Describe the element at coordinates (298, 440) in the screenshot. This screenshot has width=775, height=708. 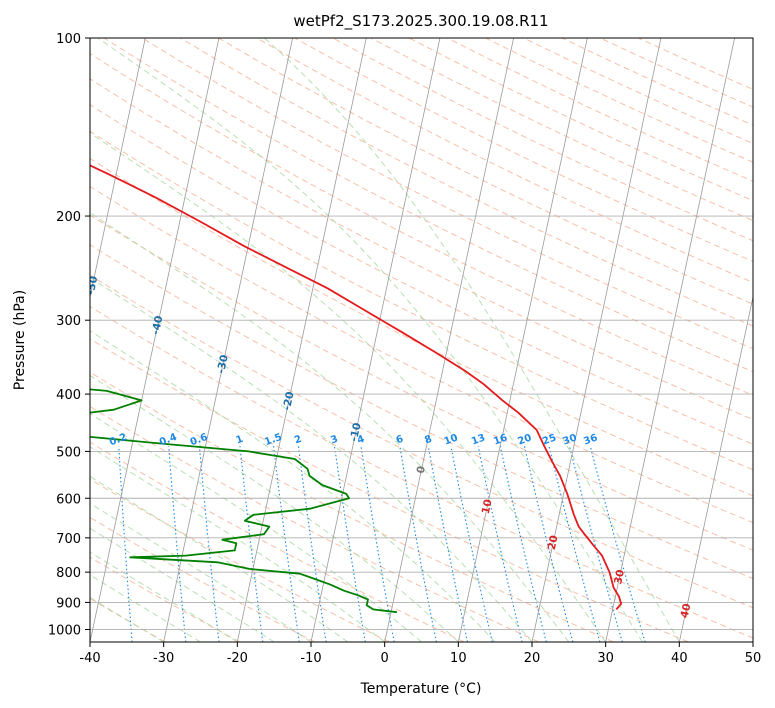
I see `mixing-ratio-label: 2` at that location.